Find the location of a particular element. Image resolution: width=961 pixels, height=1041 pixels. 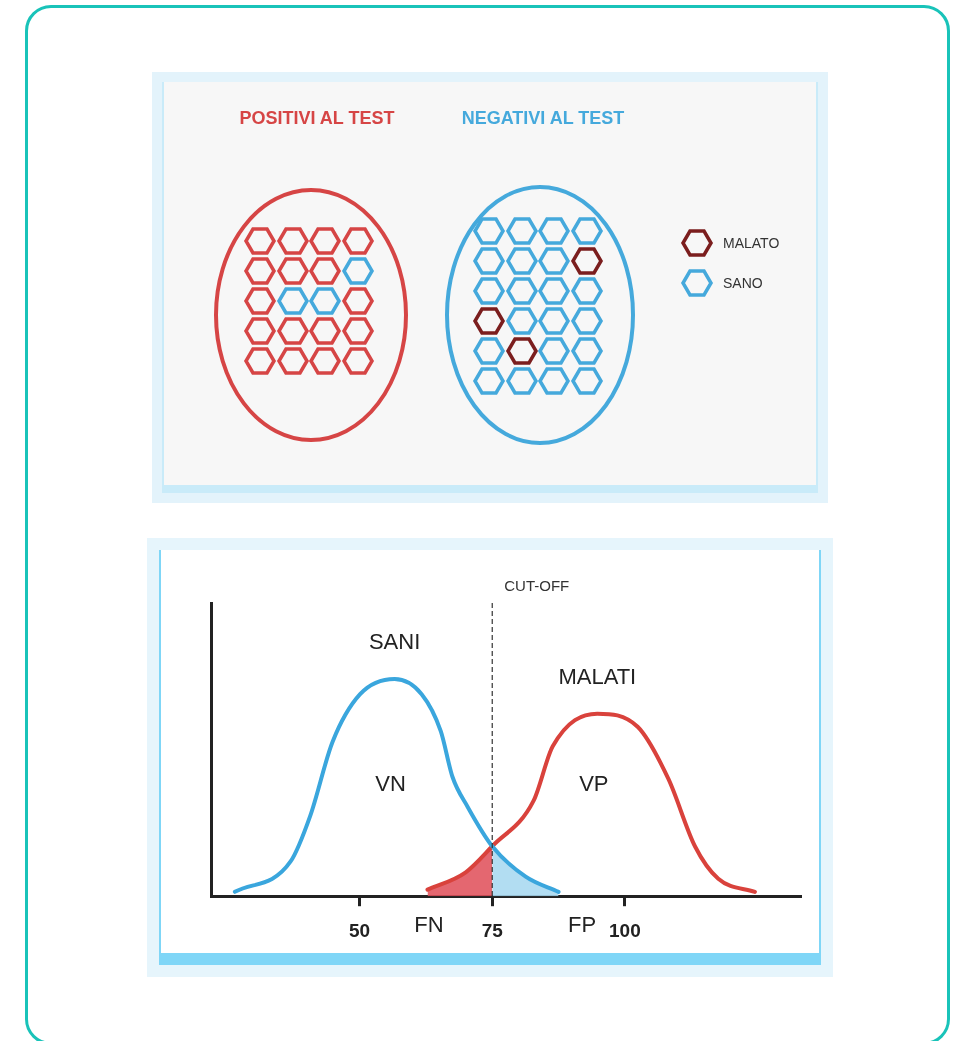

x-tick-label: 75 is located at coordinates (492, 930).